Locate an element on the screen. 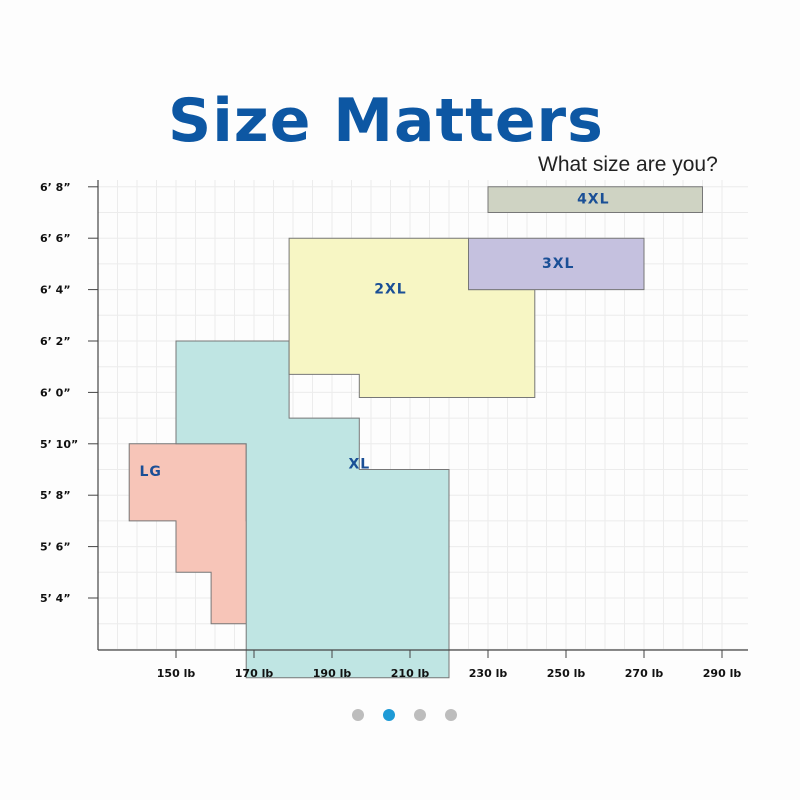  region-3xl is located at coordinates (556, 264).